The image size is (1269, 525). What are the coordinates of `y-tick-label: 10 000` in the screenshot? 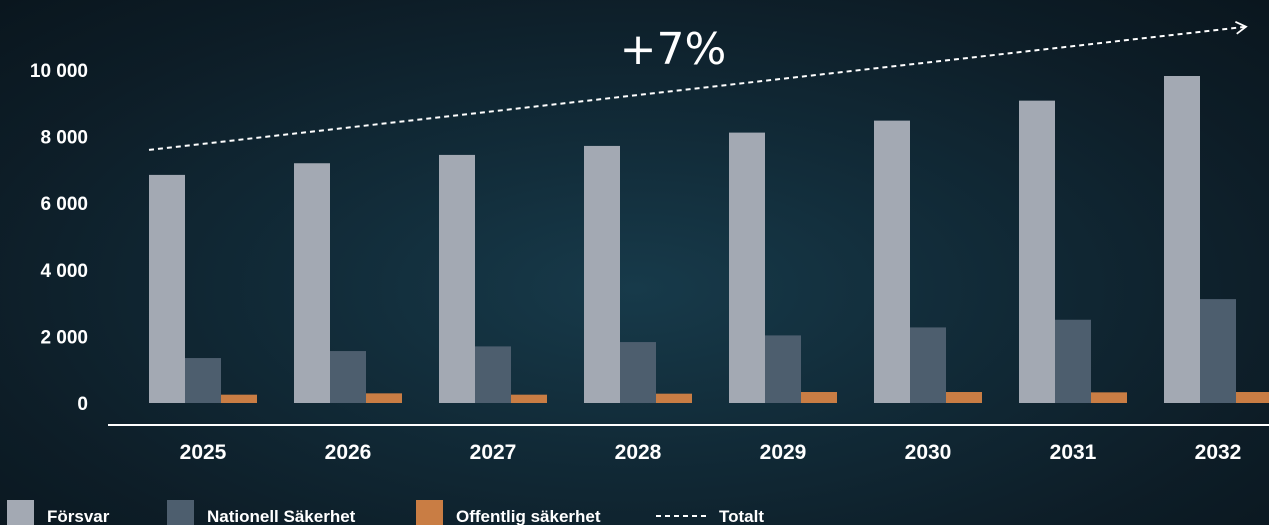 It's located at (59, 71).